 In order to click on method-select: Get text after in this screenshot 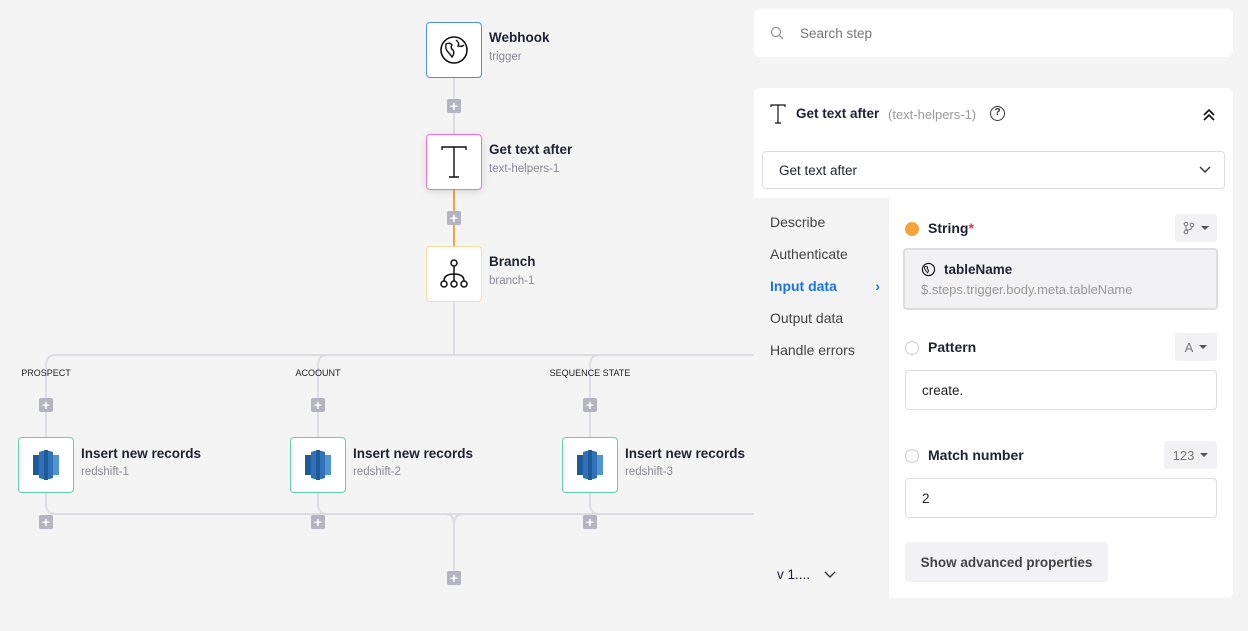, I will do `click(993, 170)`.